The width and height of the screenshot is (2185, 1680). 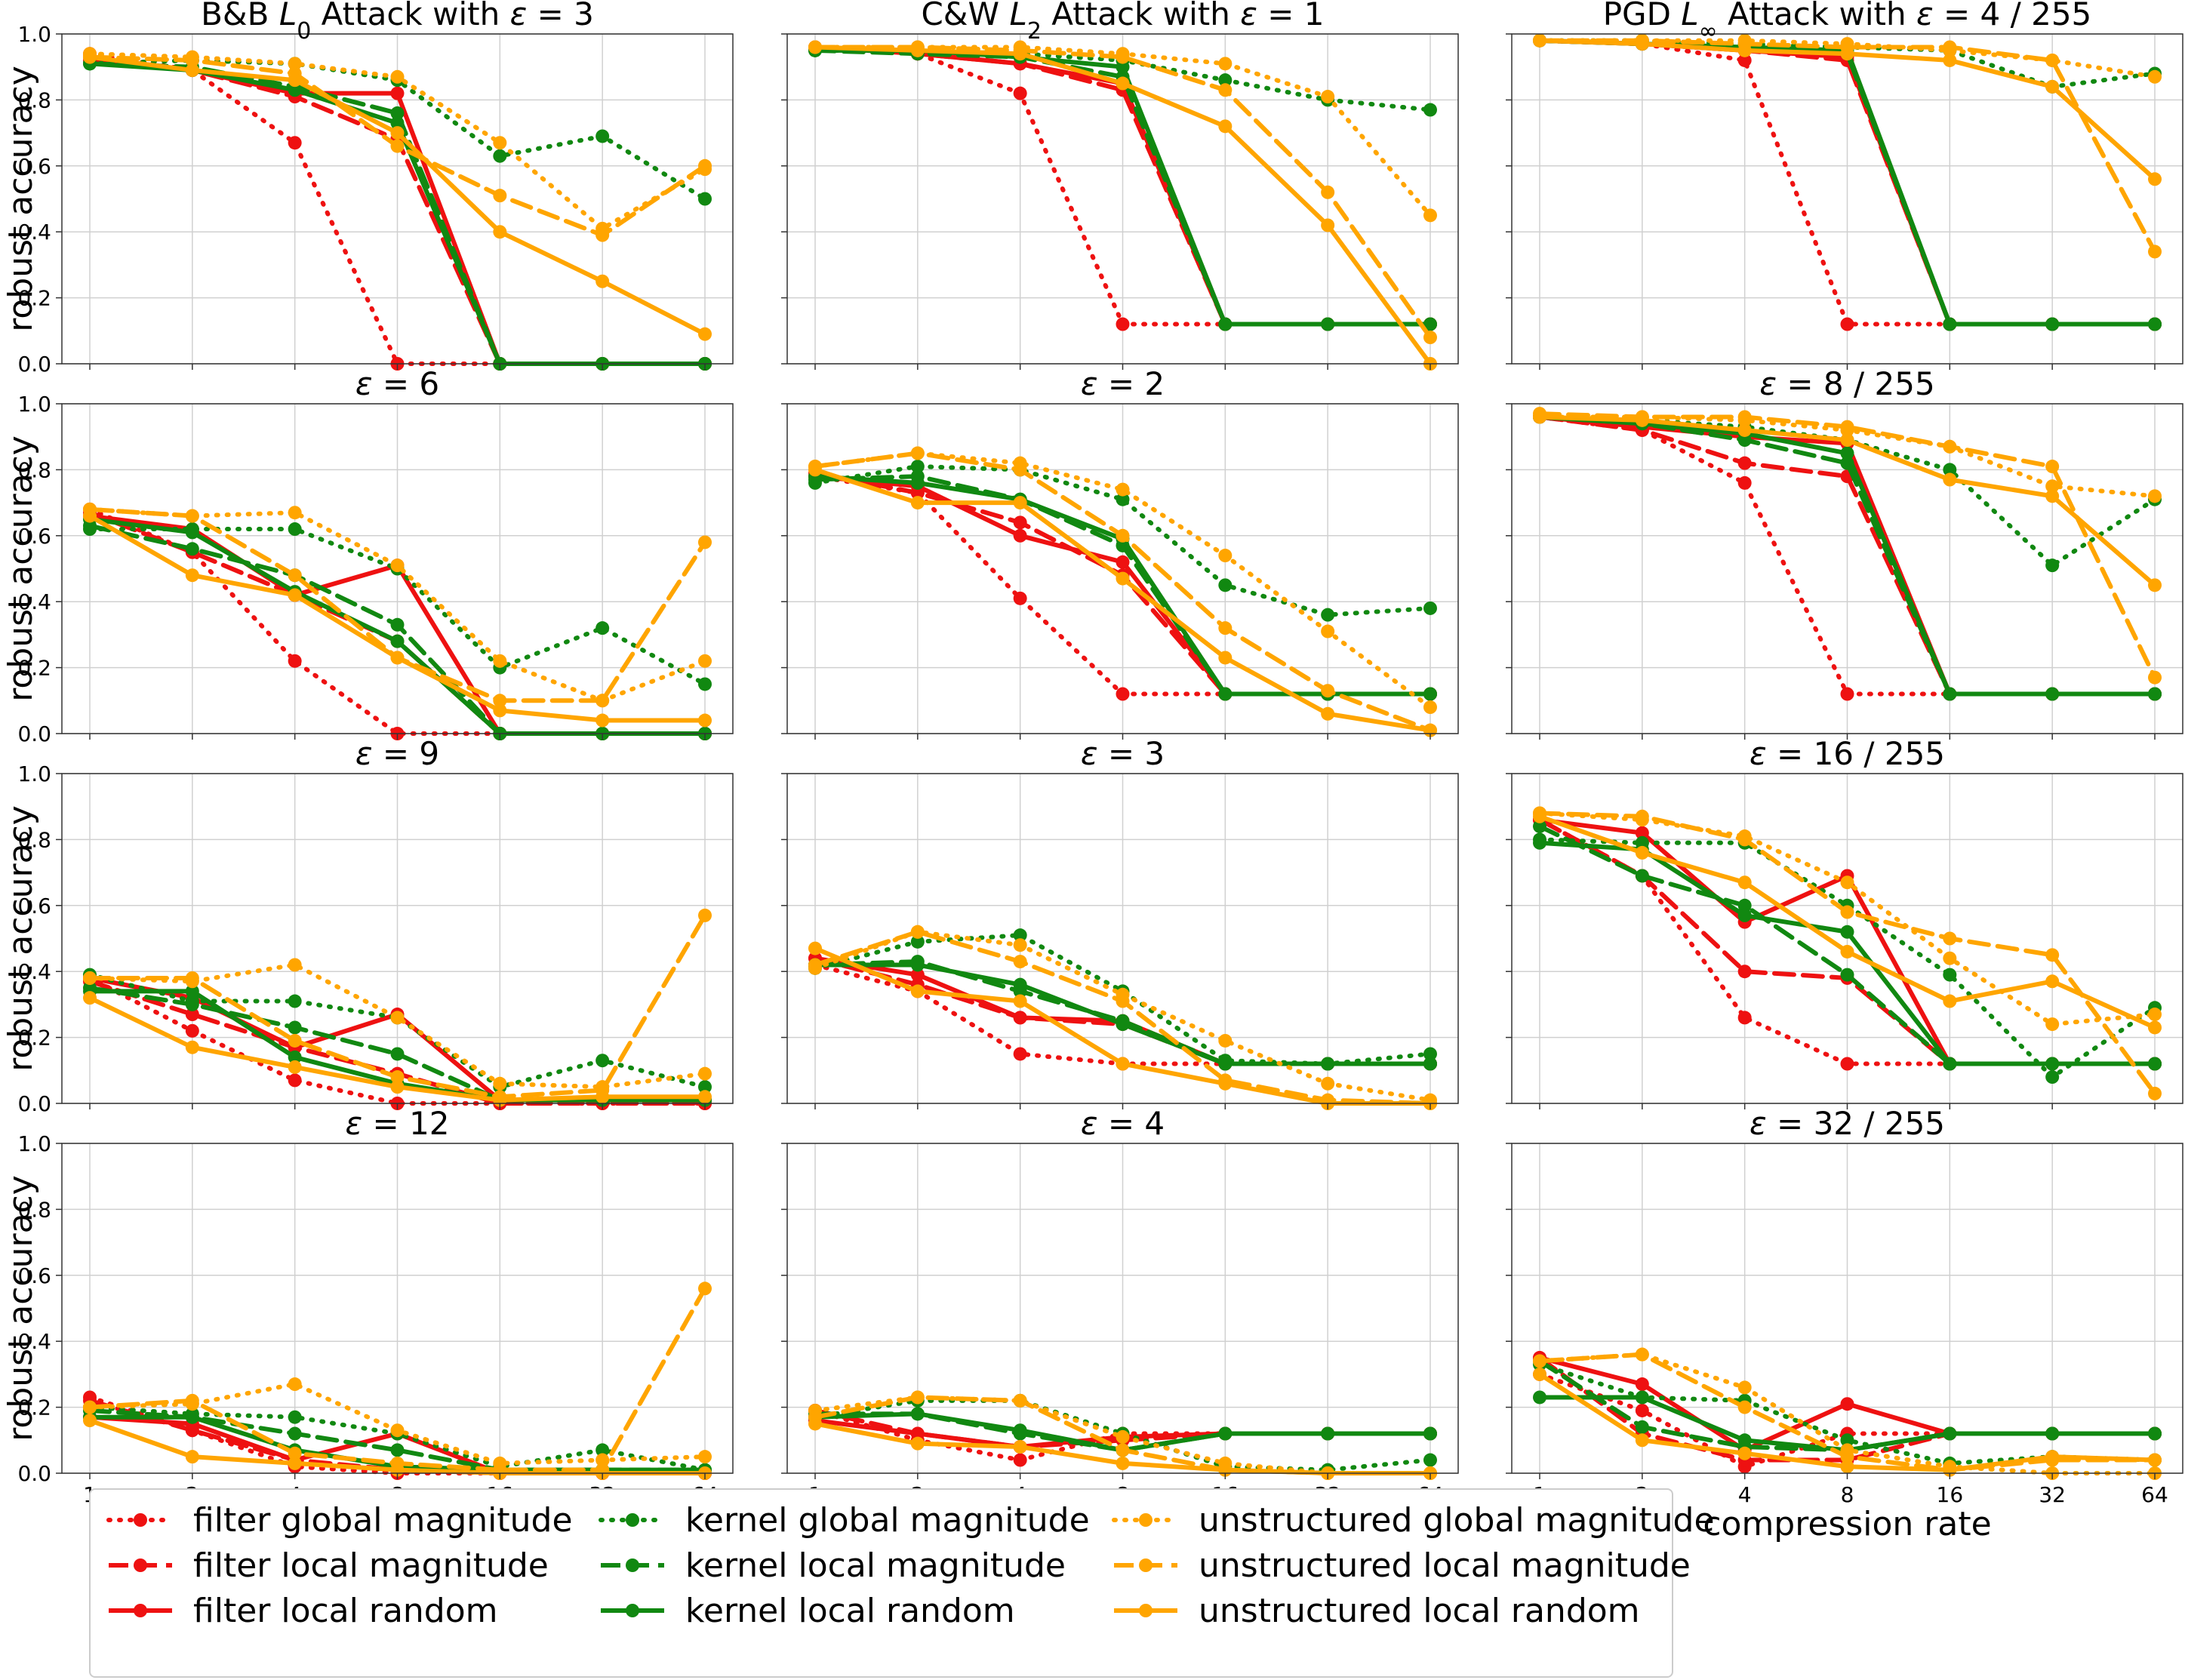 I want to click on y-tick-label: 0.2, so click(x=34, y=668).